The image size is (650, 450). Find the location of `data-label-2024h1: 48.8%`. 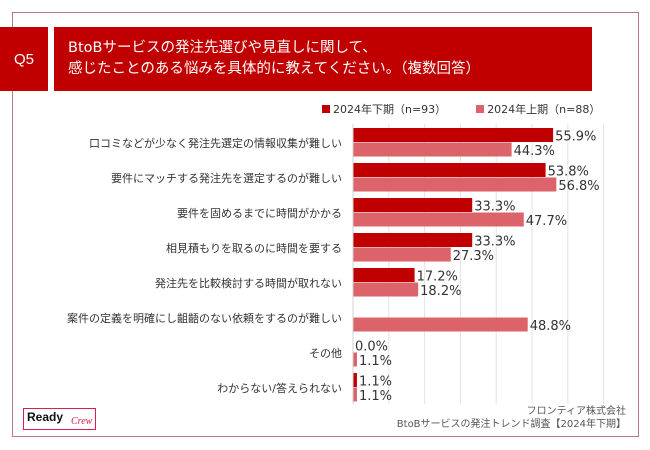

data-label-2024h1: 48.8% is located at coordinates (550, 326).